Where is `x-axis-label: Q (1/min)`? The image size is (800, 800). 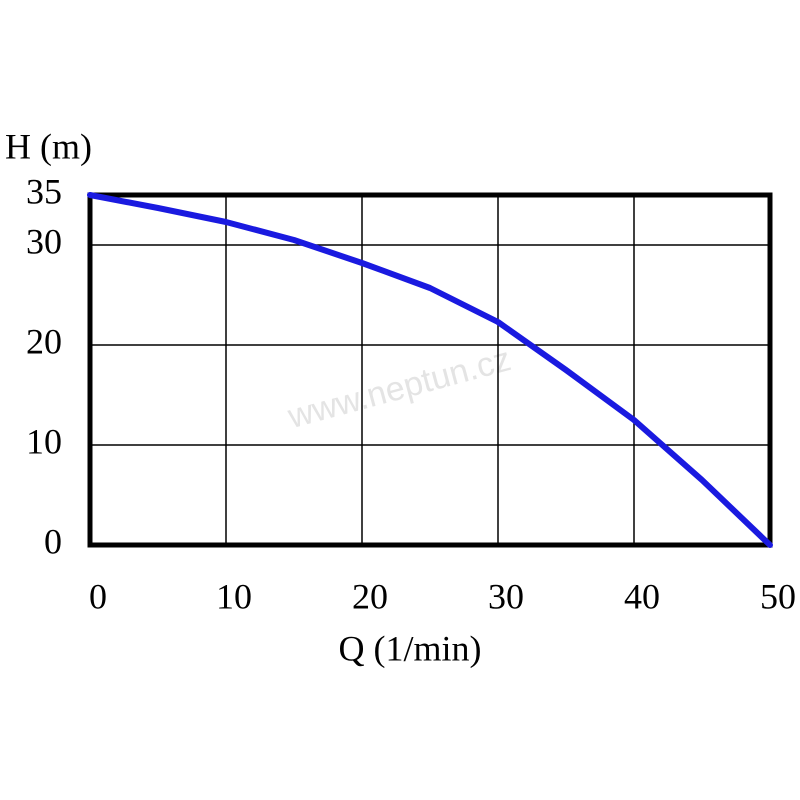
x-axis-label: Q (1/min) is located at coordinates (410, 648).